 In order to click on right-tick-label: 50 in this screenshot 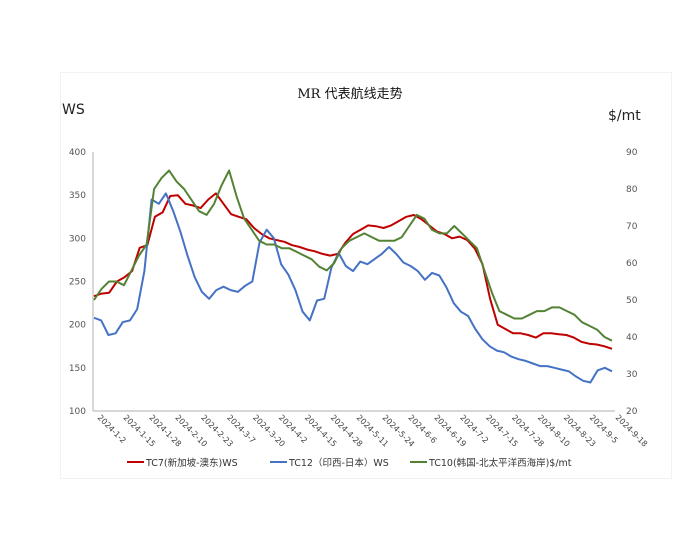, I will do `click(632, 301)`.